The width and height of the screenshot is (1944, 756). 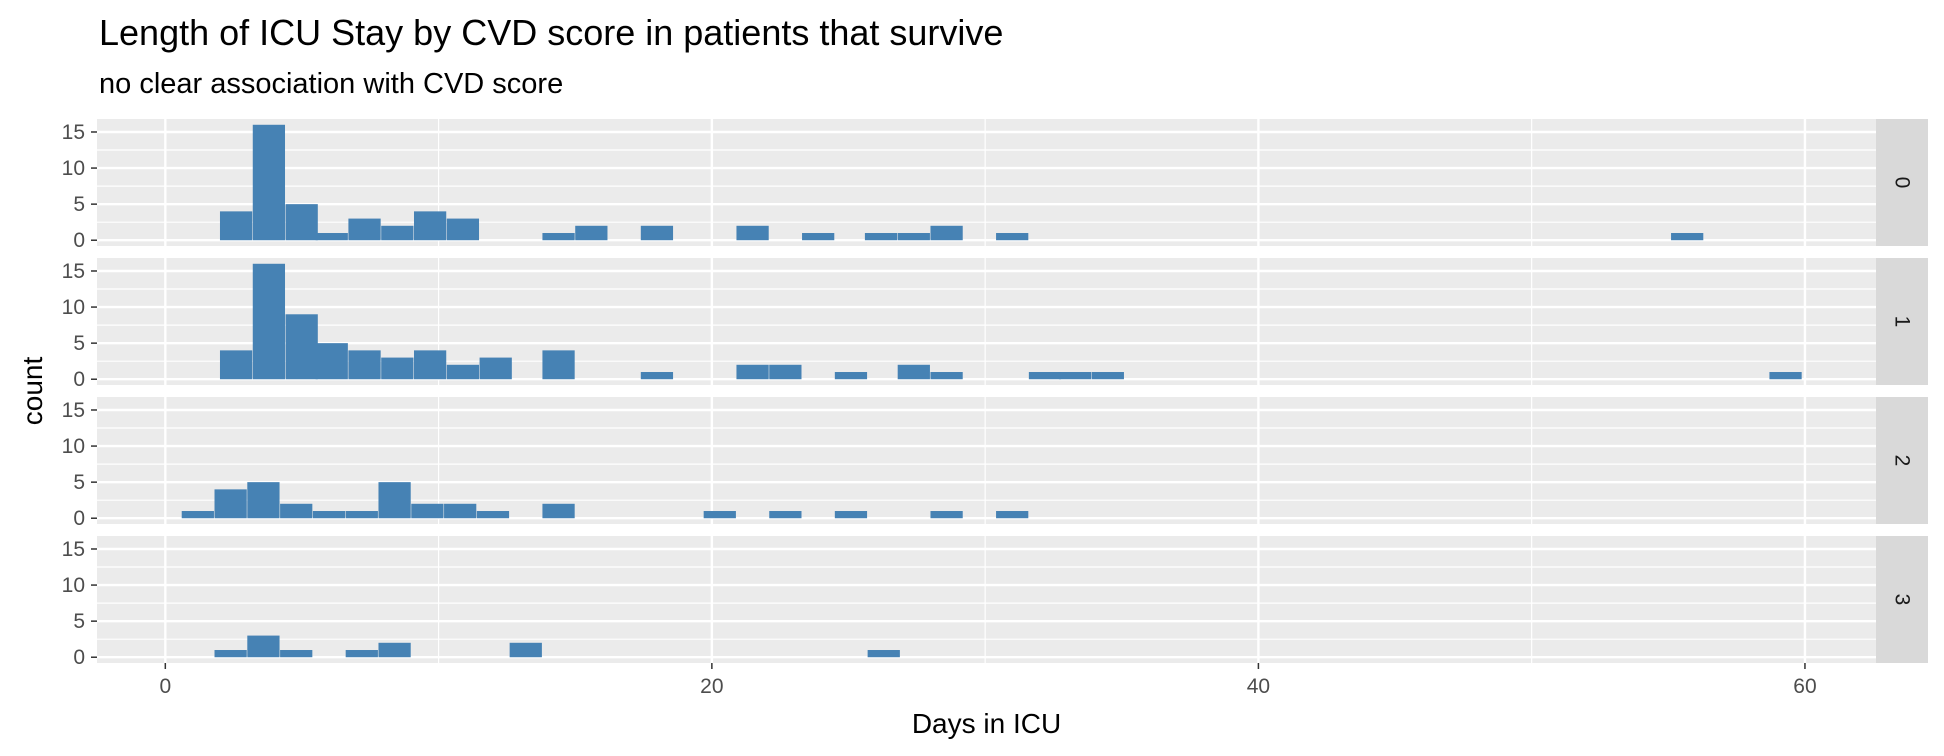 What do you see at coordinates (32, 391) in the screenshot?
I see `y-axis-title: count` at bounding box center [32, 391].